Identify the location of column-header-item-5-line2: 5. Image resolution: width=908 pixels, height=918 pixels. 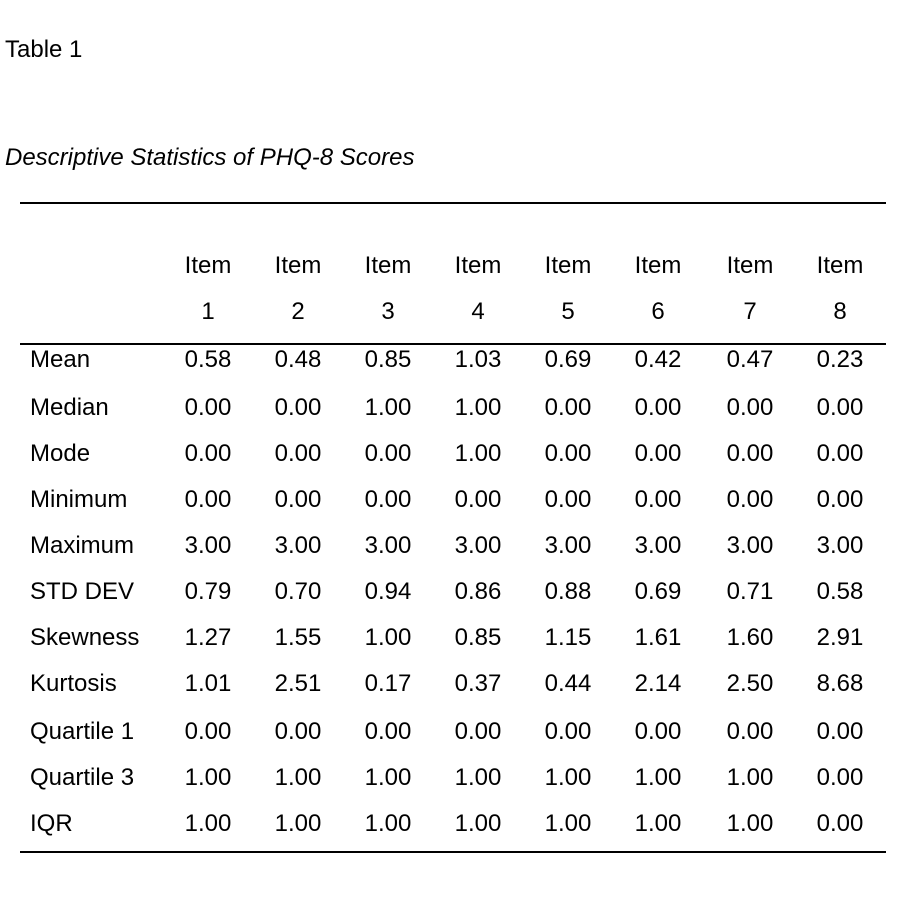
(568, 311).